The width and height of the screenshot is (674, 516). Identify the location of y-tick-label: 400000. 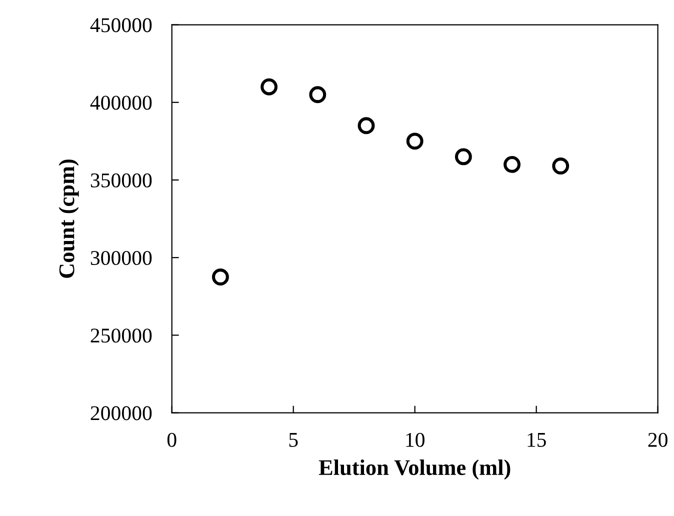
(121, 103).